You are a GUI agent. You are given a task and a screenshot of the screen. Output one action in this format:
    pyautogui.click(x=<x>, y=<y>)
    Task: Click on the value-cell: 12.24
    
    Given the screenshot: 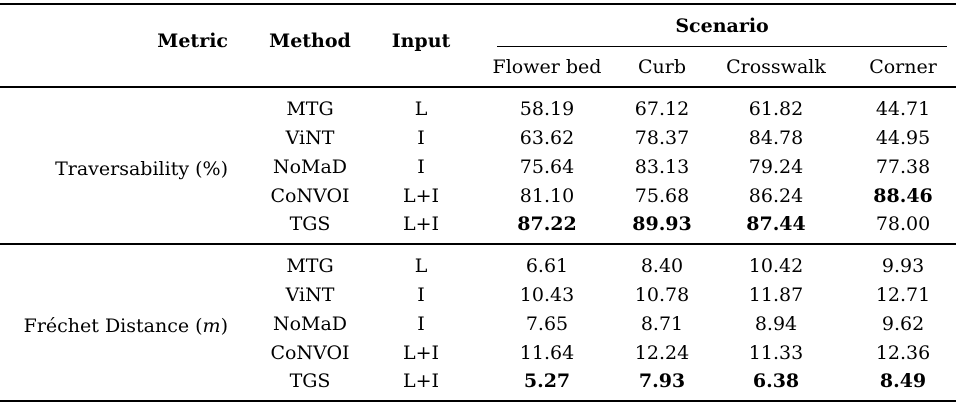 What is the action you would take?
    pyautogui.click(x=662, y=352)
    